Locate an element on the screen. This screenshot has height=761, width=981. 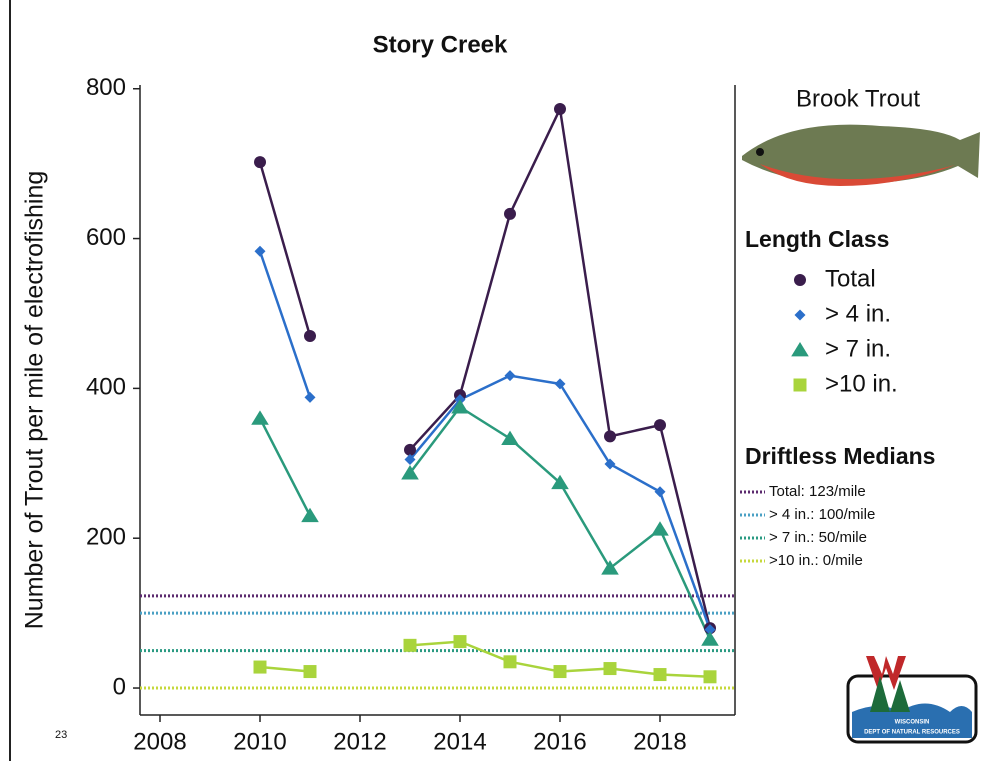
chart-title: Story Creek is located at coordinates (440, 44).